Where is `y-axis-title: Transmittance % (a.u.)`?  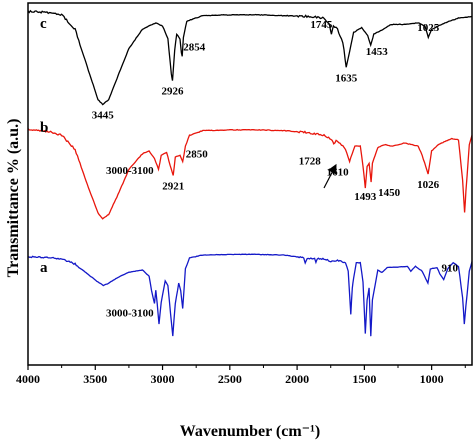 y-axis-title: Transmittance % (a.u.) is located at coordinates (13, 198).